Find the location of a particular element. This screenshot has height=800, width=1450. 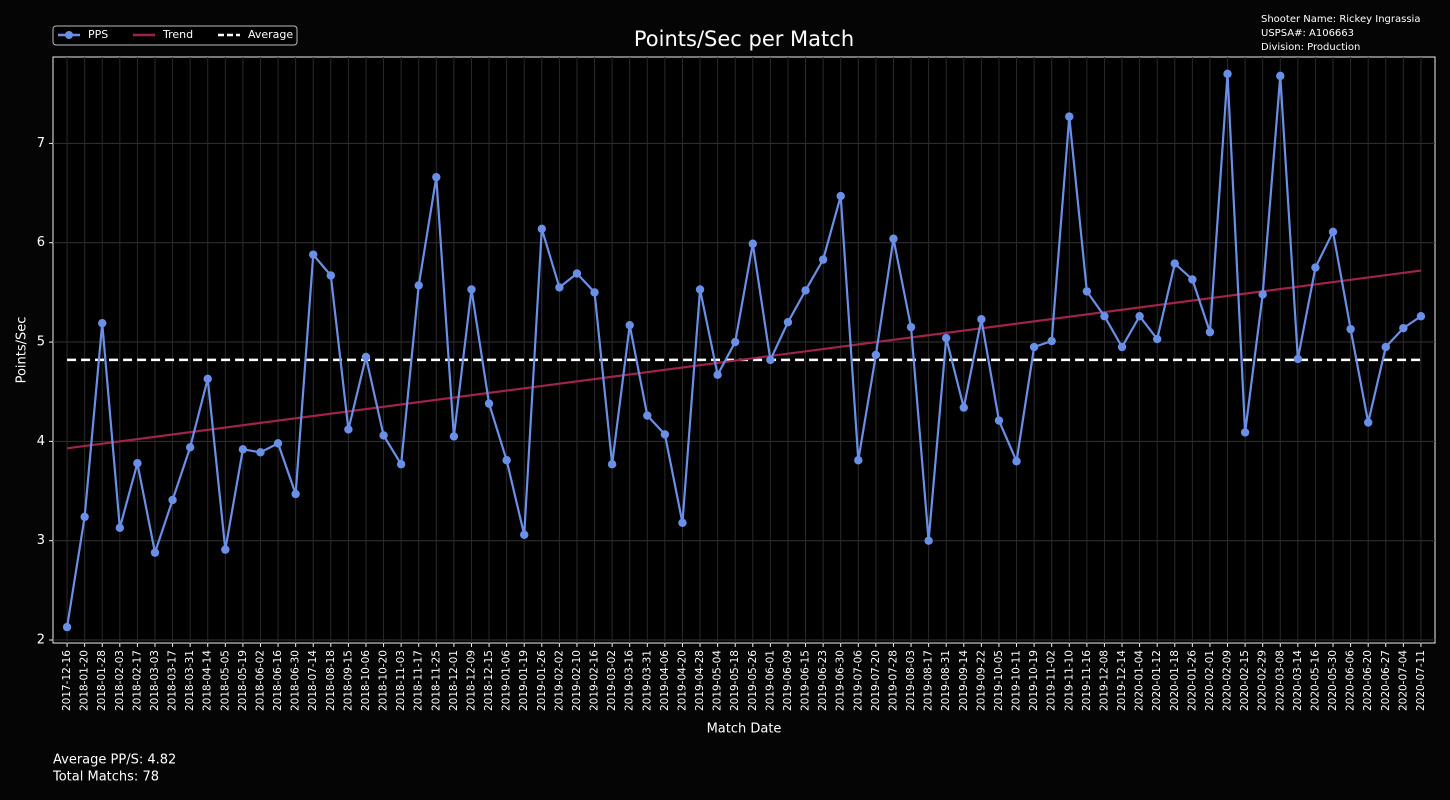

x-tick-label: 2018-11-03 is located at coordinates (401, 680).